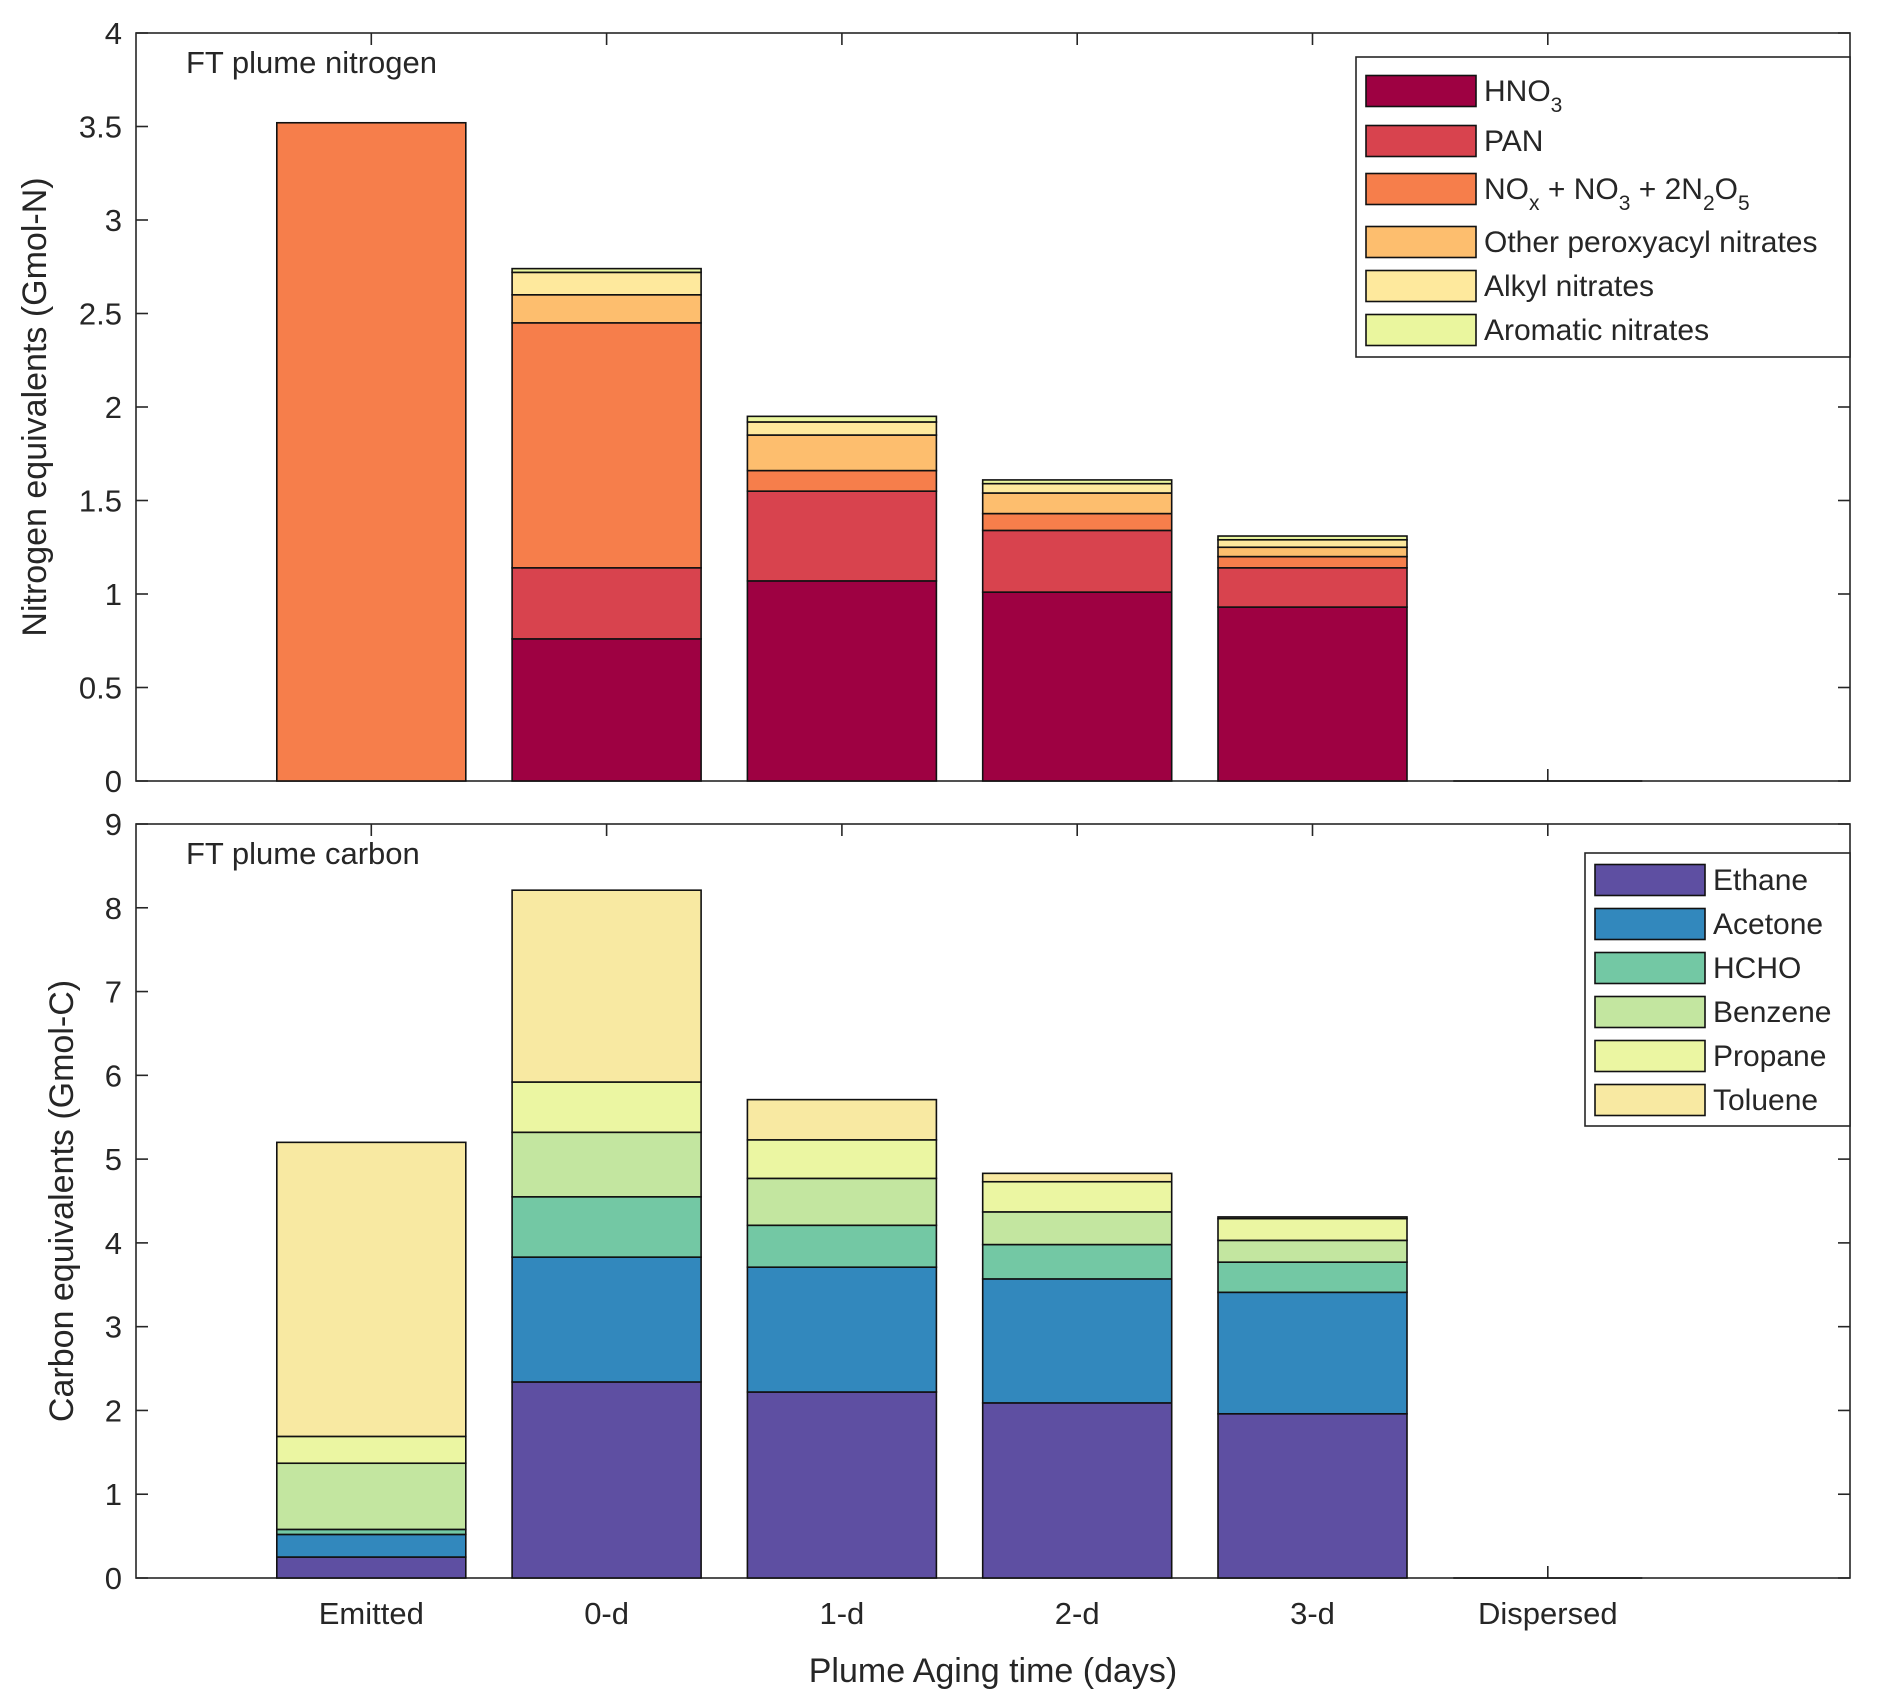 The image size is (1892, 1706). Describe the element at coordinates (606, 308) in the screenshot. I see `bar-other-peroxyacyl-nitrates-0-d` at that location.